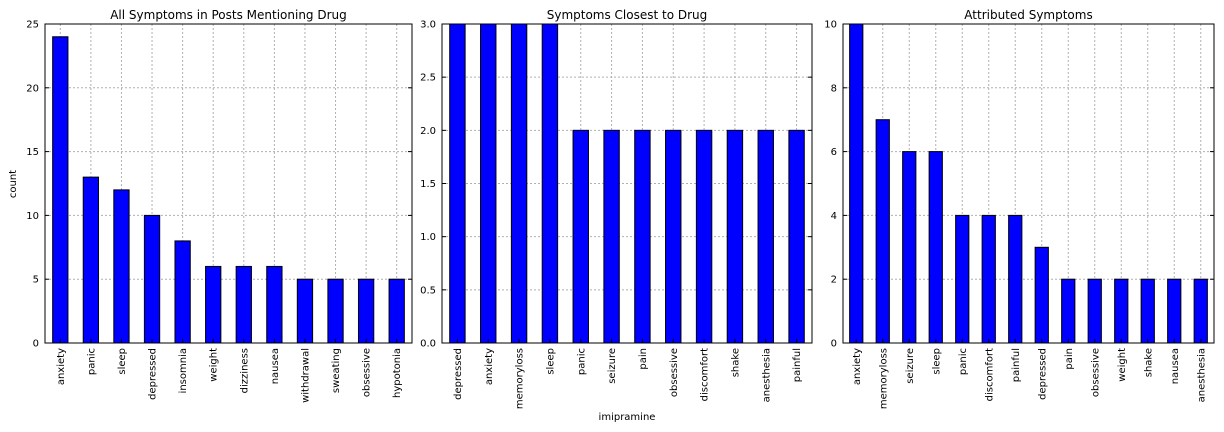 The image size is (1224, 432). What do you see at coordinates (32, 152) in the screenshot?
I see `y-tick-label: 15` at bounding box center [32, 152].